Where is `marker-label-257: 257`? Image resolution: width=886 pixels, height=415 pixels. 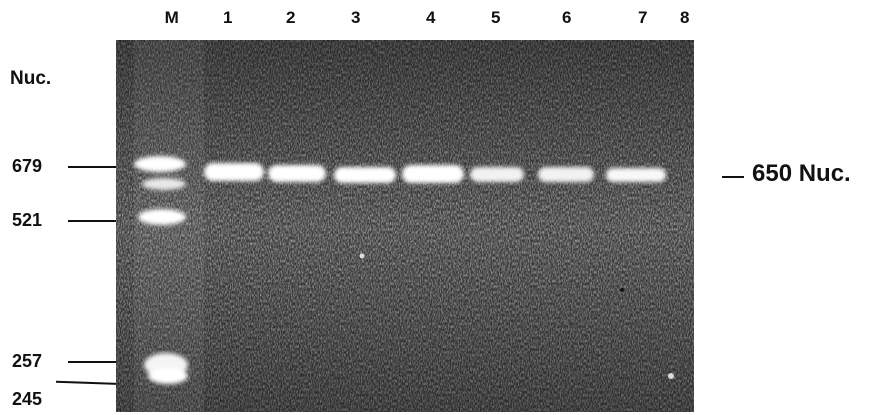 marker-label-257: 257 is located at coordinates (27, 361).